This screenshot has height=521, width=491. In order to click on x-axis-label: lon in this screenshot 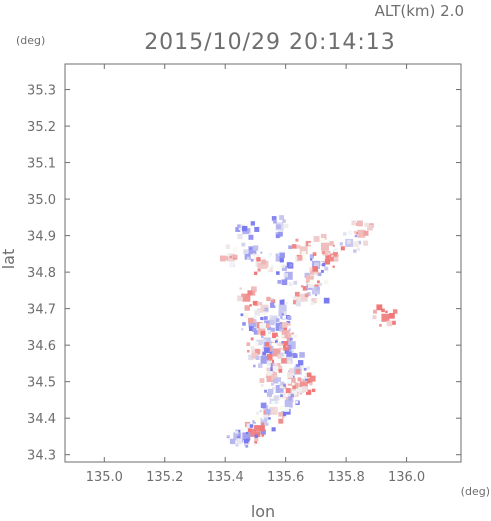, I will do `click(263, 511)`.